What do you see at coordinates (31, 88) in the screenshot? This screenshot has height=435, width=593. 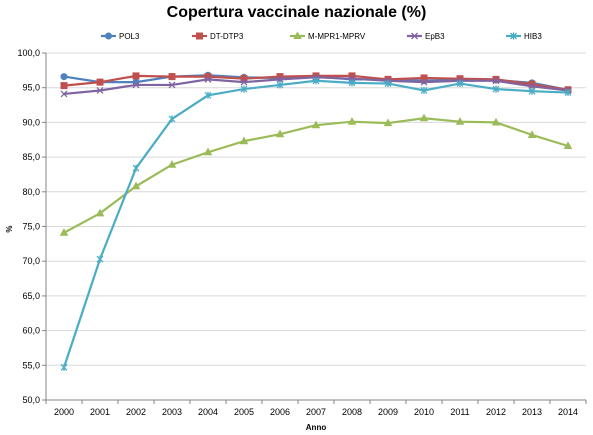 I see `y-tick-label: 95,0` at bounding box center [31, 88].